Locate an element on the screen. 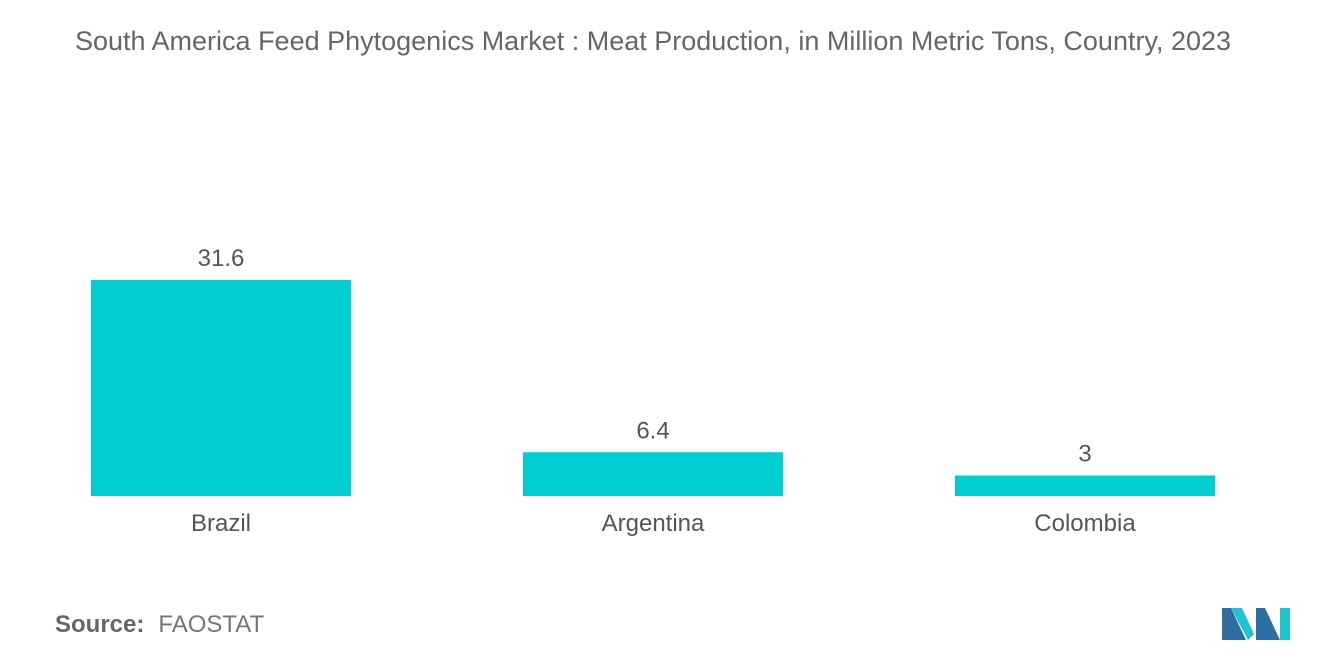 This screenshot has height=665, width=1320. brand-logo-icon is located at coordinates (1256, 624).